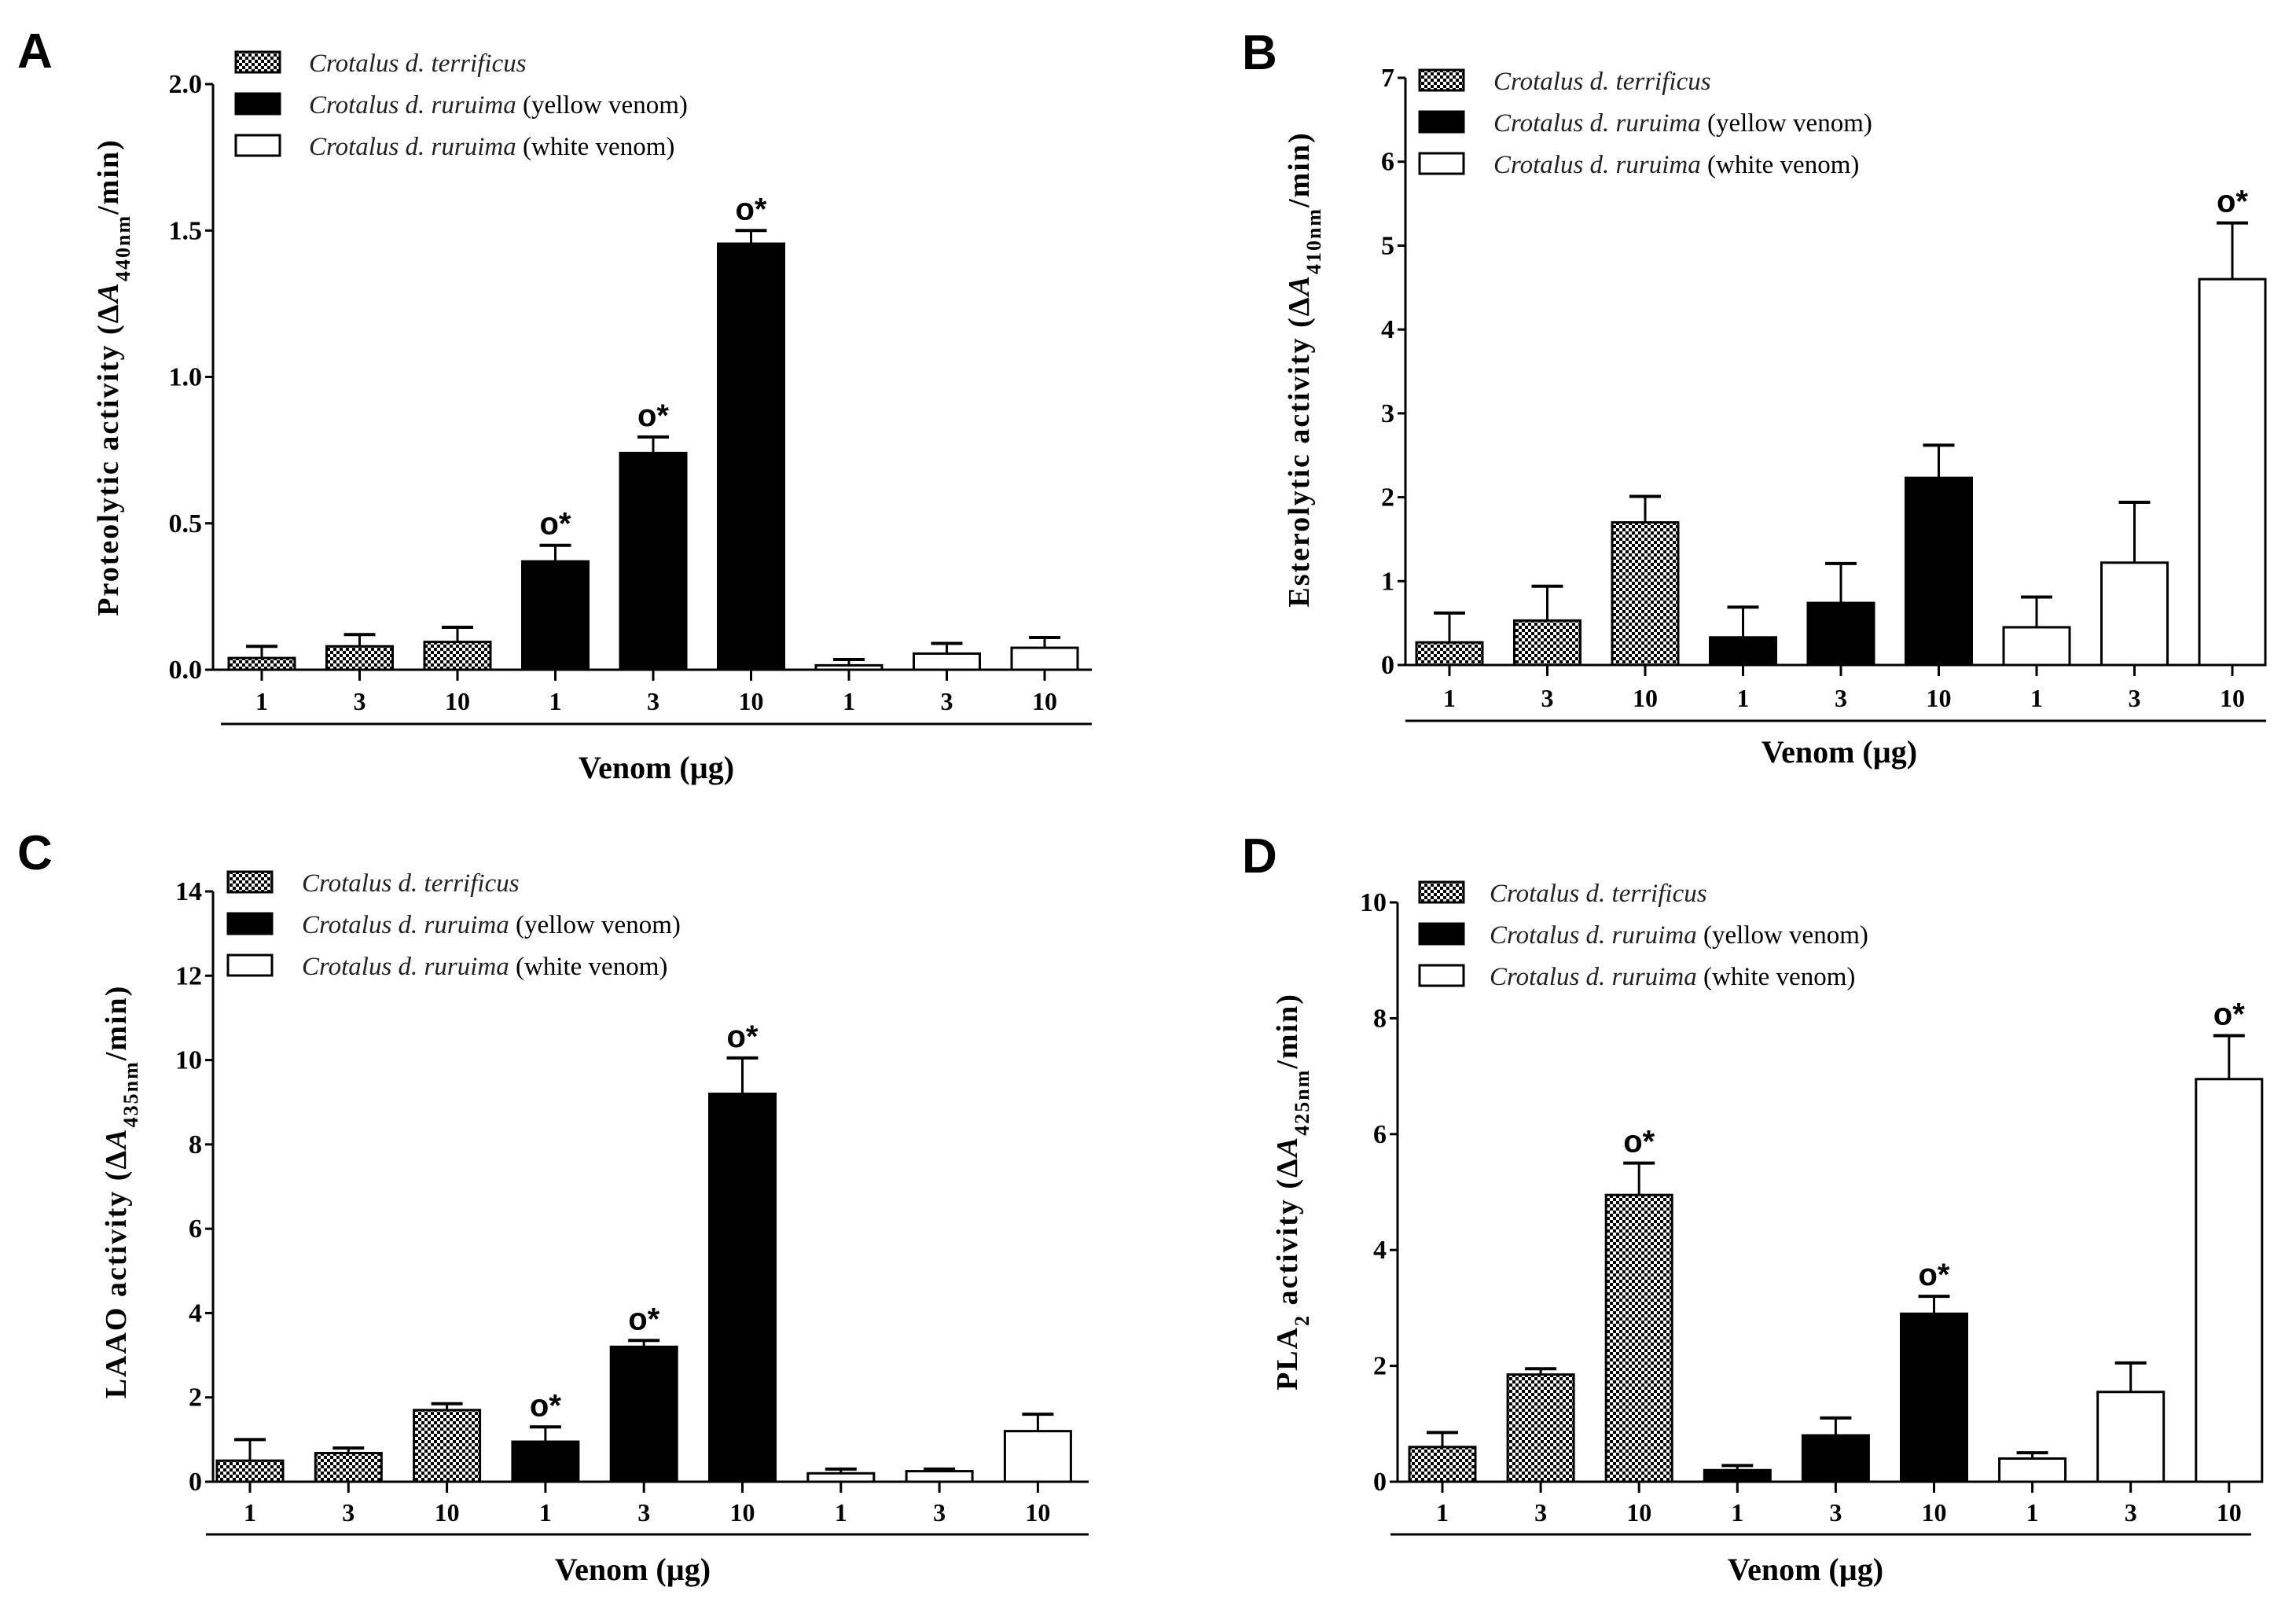  I want to click on panel-letter: B, so click(1259, 53).